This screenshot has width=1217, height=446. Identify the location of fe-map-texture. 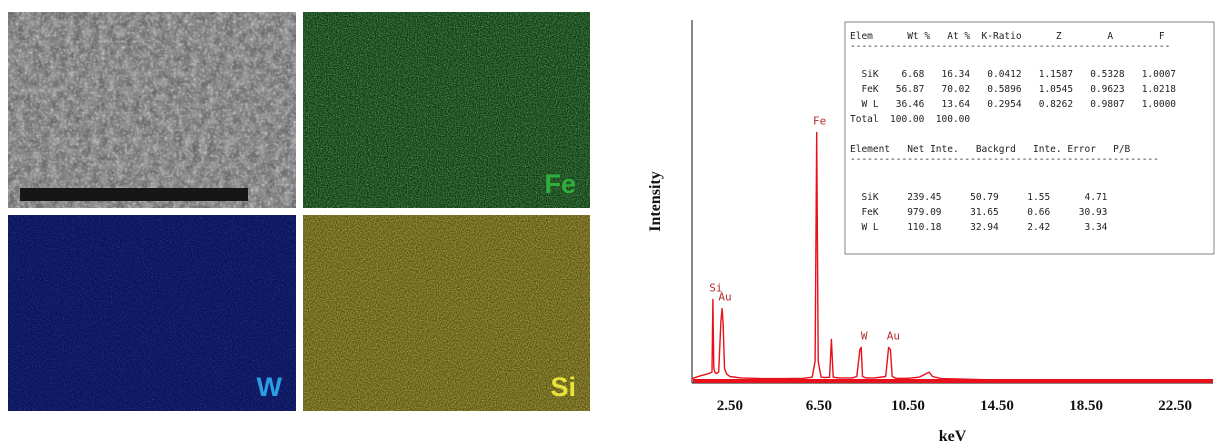
(446, 110).